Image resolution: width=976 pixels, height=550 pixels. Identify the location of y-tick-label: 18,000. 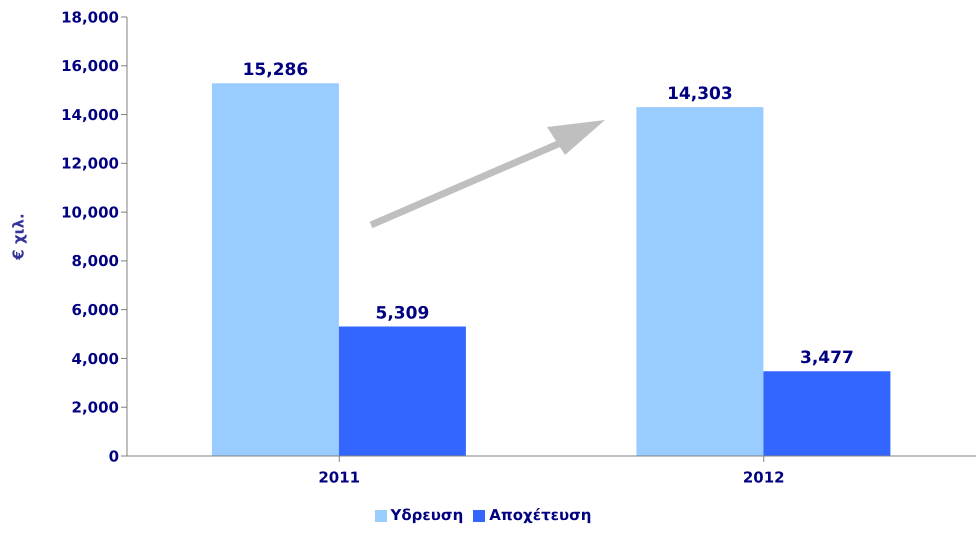
(90, 17).